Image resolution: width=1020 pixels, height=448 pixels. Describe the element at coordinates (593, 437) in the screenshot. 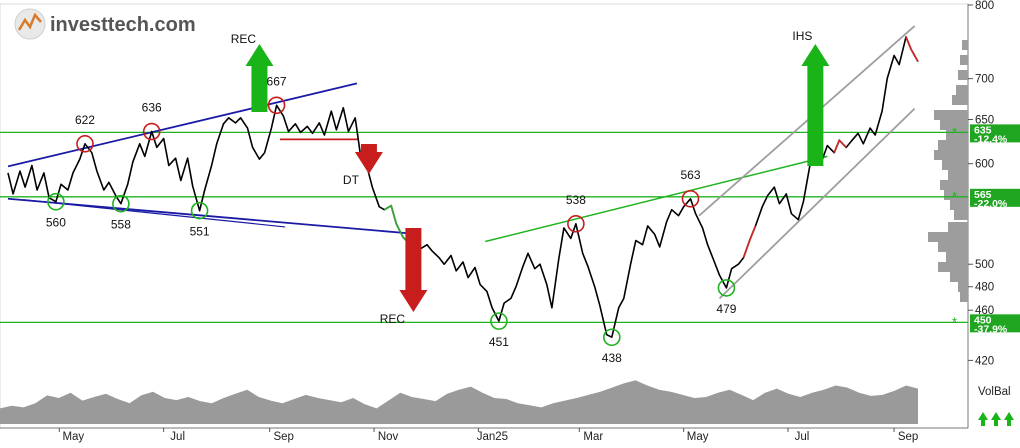

I see `x-tick-label: Mar` at that location.